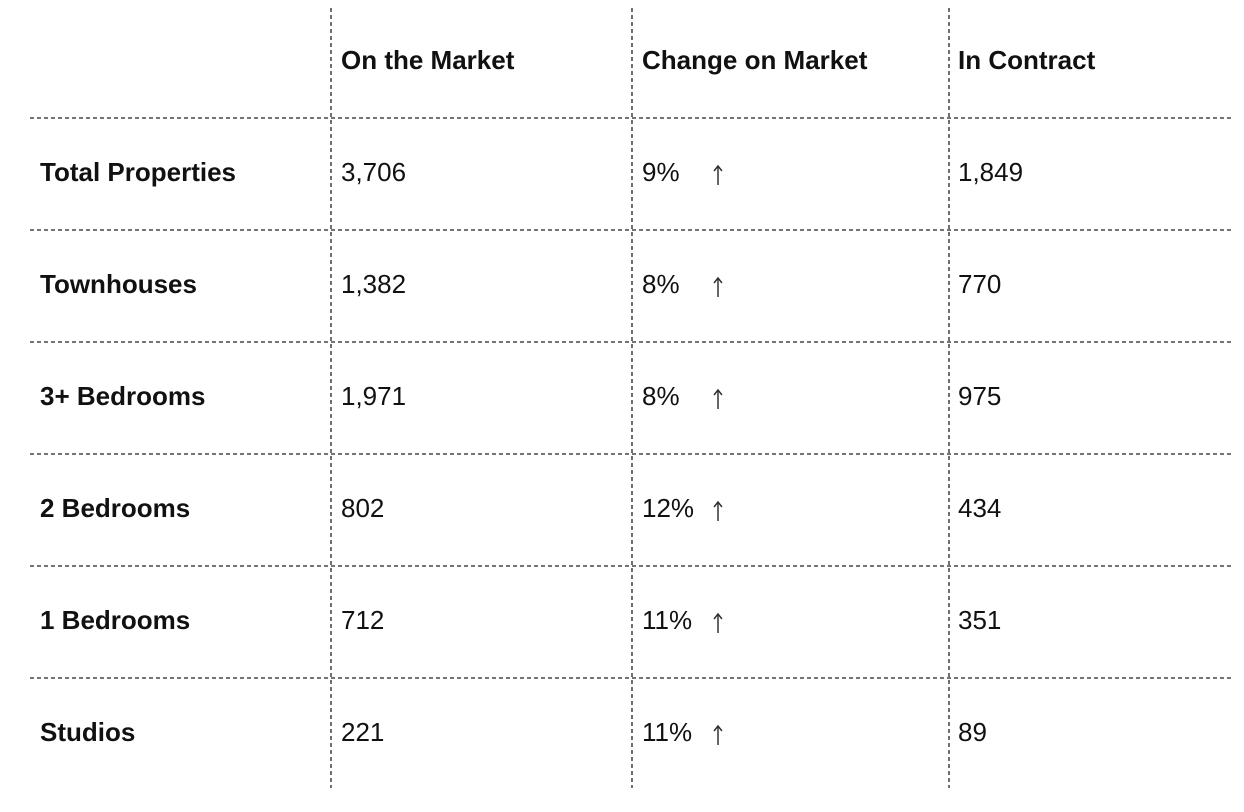  I want to click on row-label: Total Properties, so click(138, 172).